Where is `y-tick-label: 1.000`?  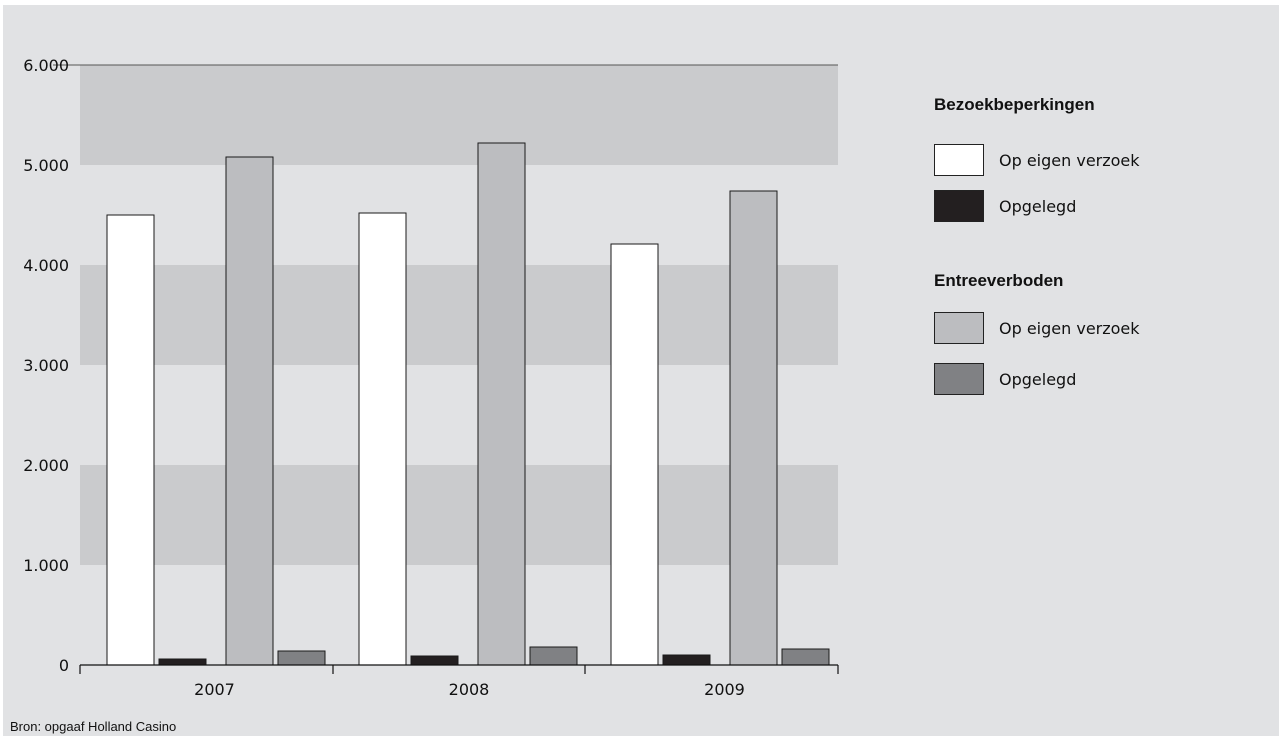 y-tick-label: 1.000 is located at coordinates (46, 565).